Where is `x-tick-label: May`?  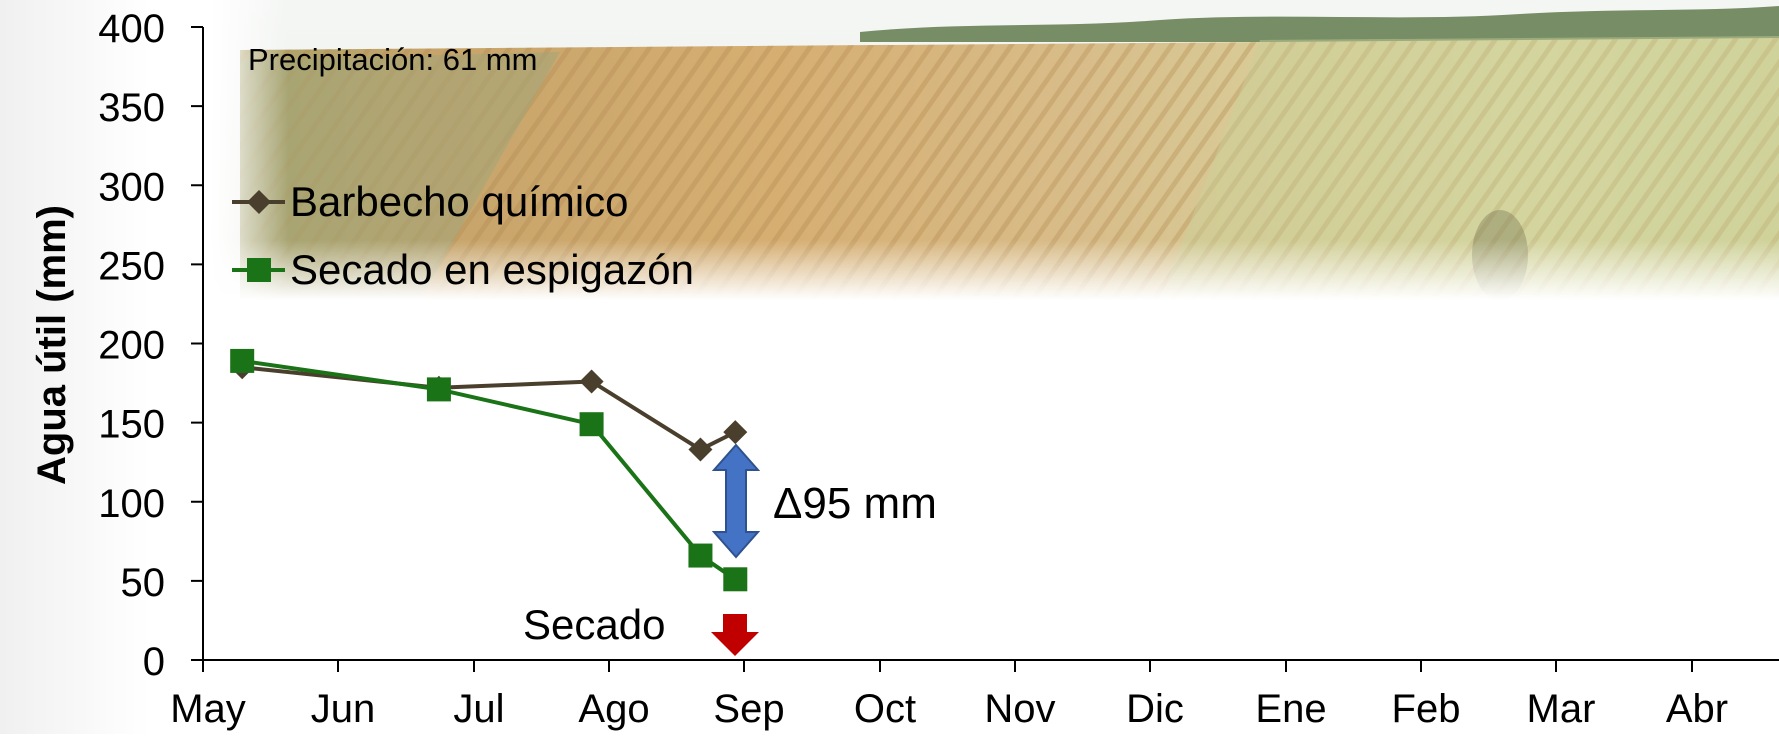
x-tick-label: May is located at coordinates (208, 709).